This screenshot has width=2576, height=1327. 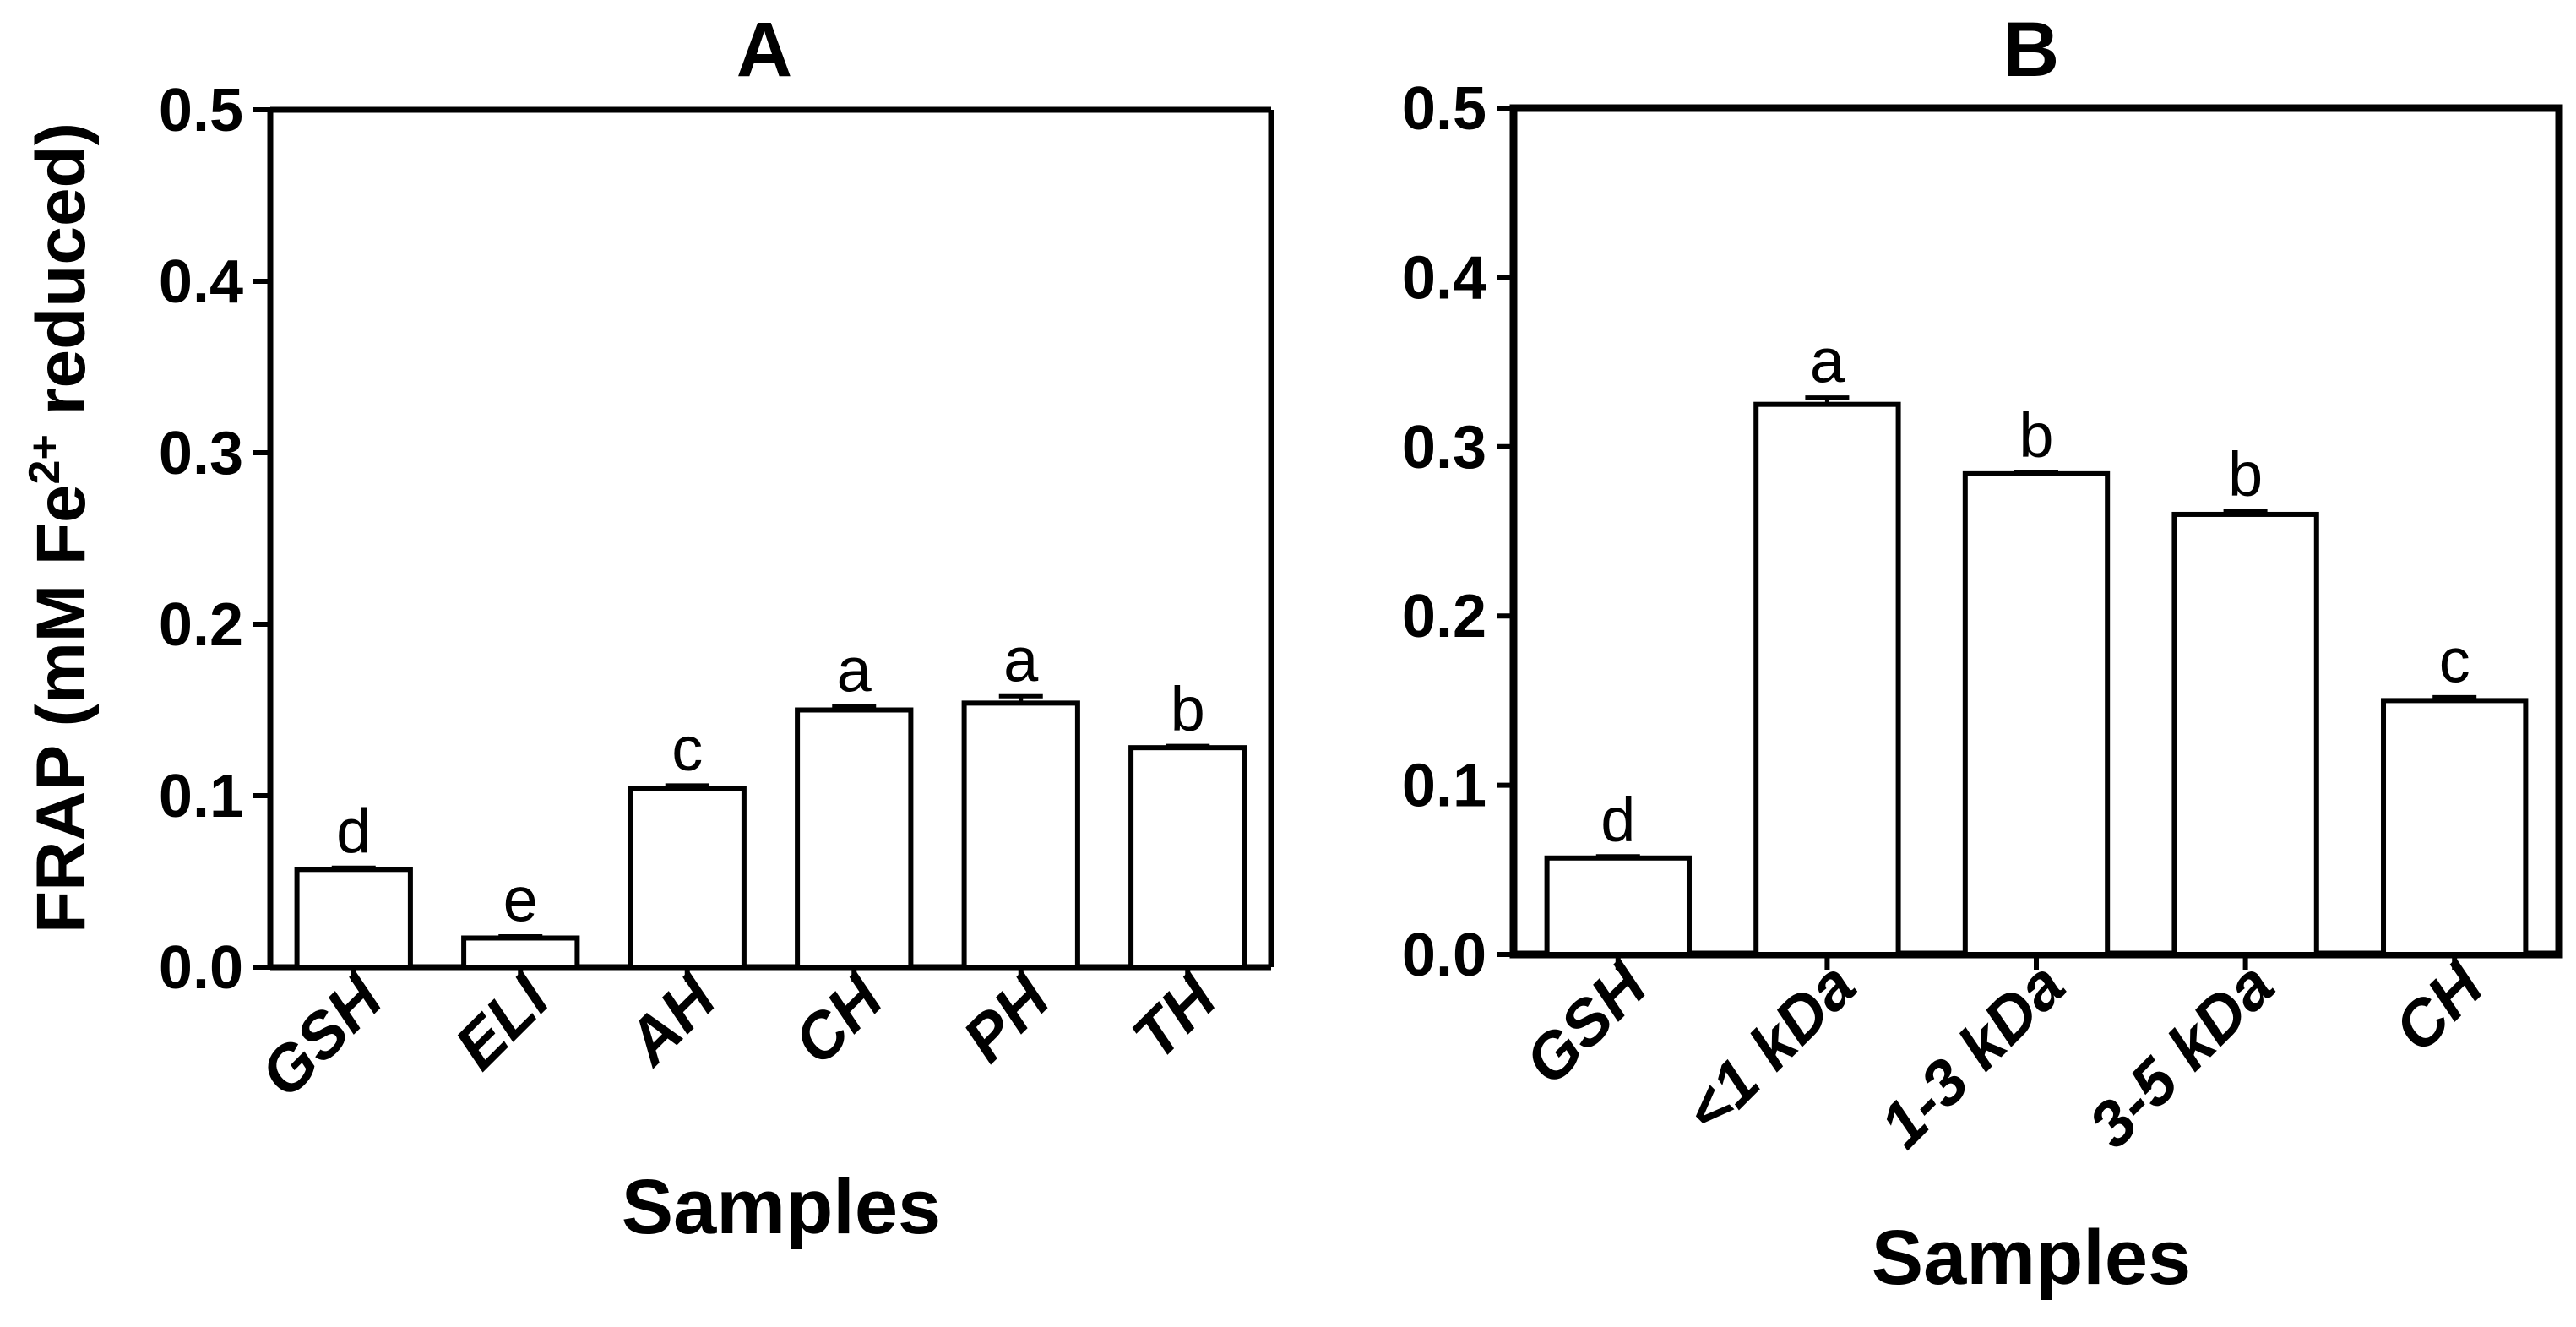 What do you see at coordinates (1770, 1048) in the screenshot?
I see `x-tick-label: <1 kDa` at bounding box center [1770, 1048].